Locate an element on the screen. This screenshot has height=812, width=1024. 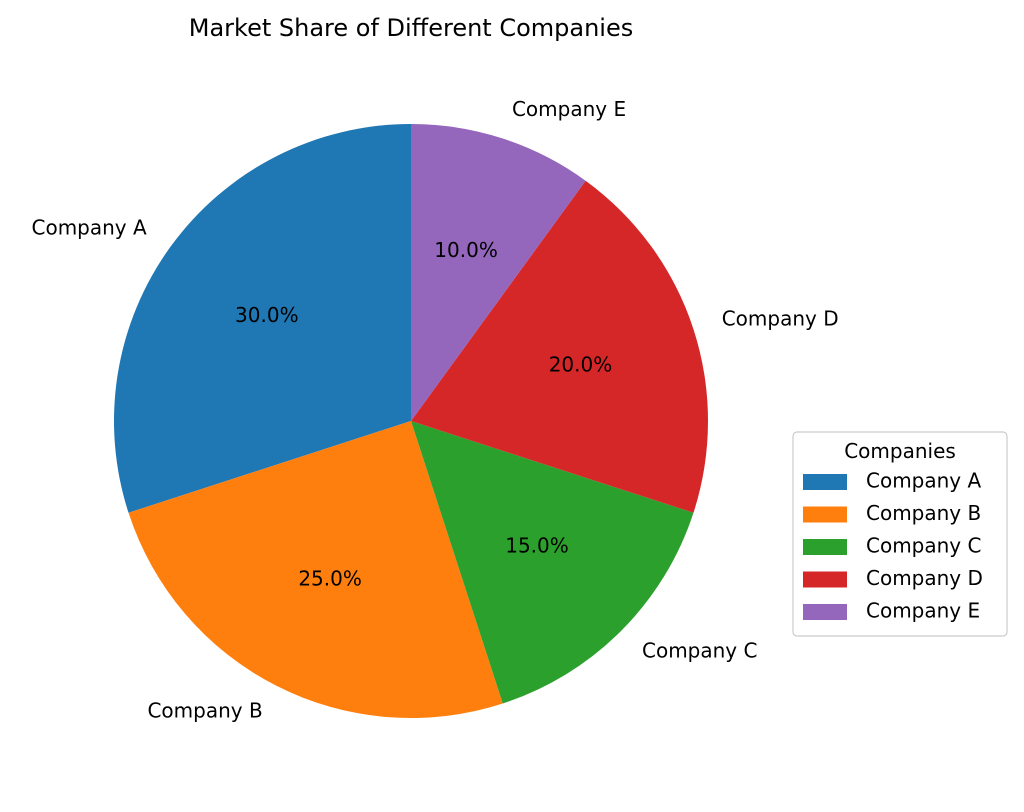
slice-label-company-a: Company A is located at coordinates (90, 227).